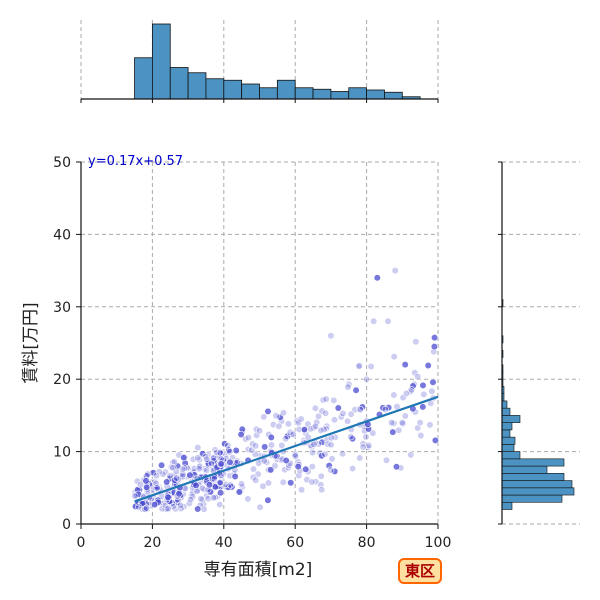  What do you see at coordinates (62, 380) in the screenshot?
I see `y-tick-label: 20` at bounding box center [62, 380].